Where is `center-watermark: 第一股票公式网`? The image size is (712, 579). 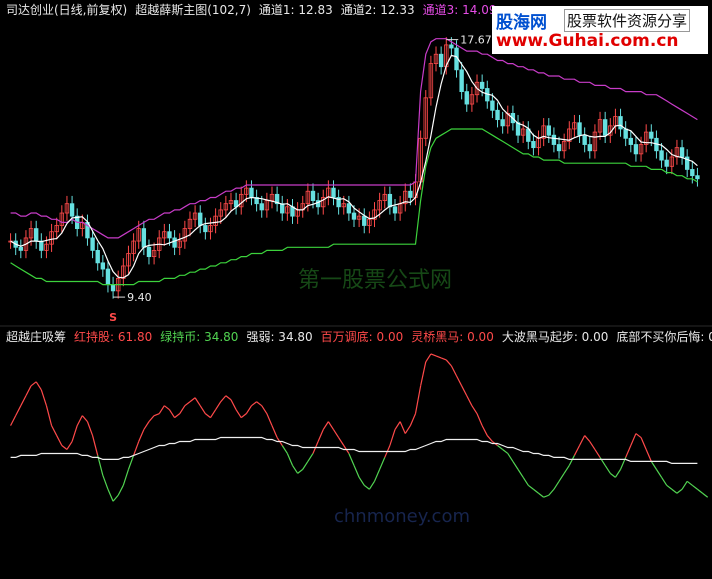
center-watermark: 第一股票公式网 is located at coordinates (375, 280).